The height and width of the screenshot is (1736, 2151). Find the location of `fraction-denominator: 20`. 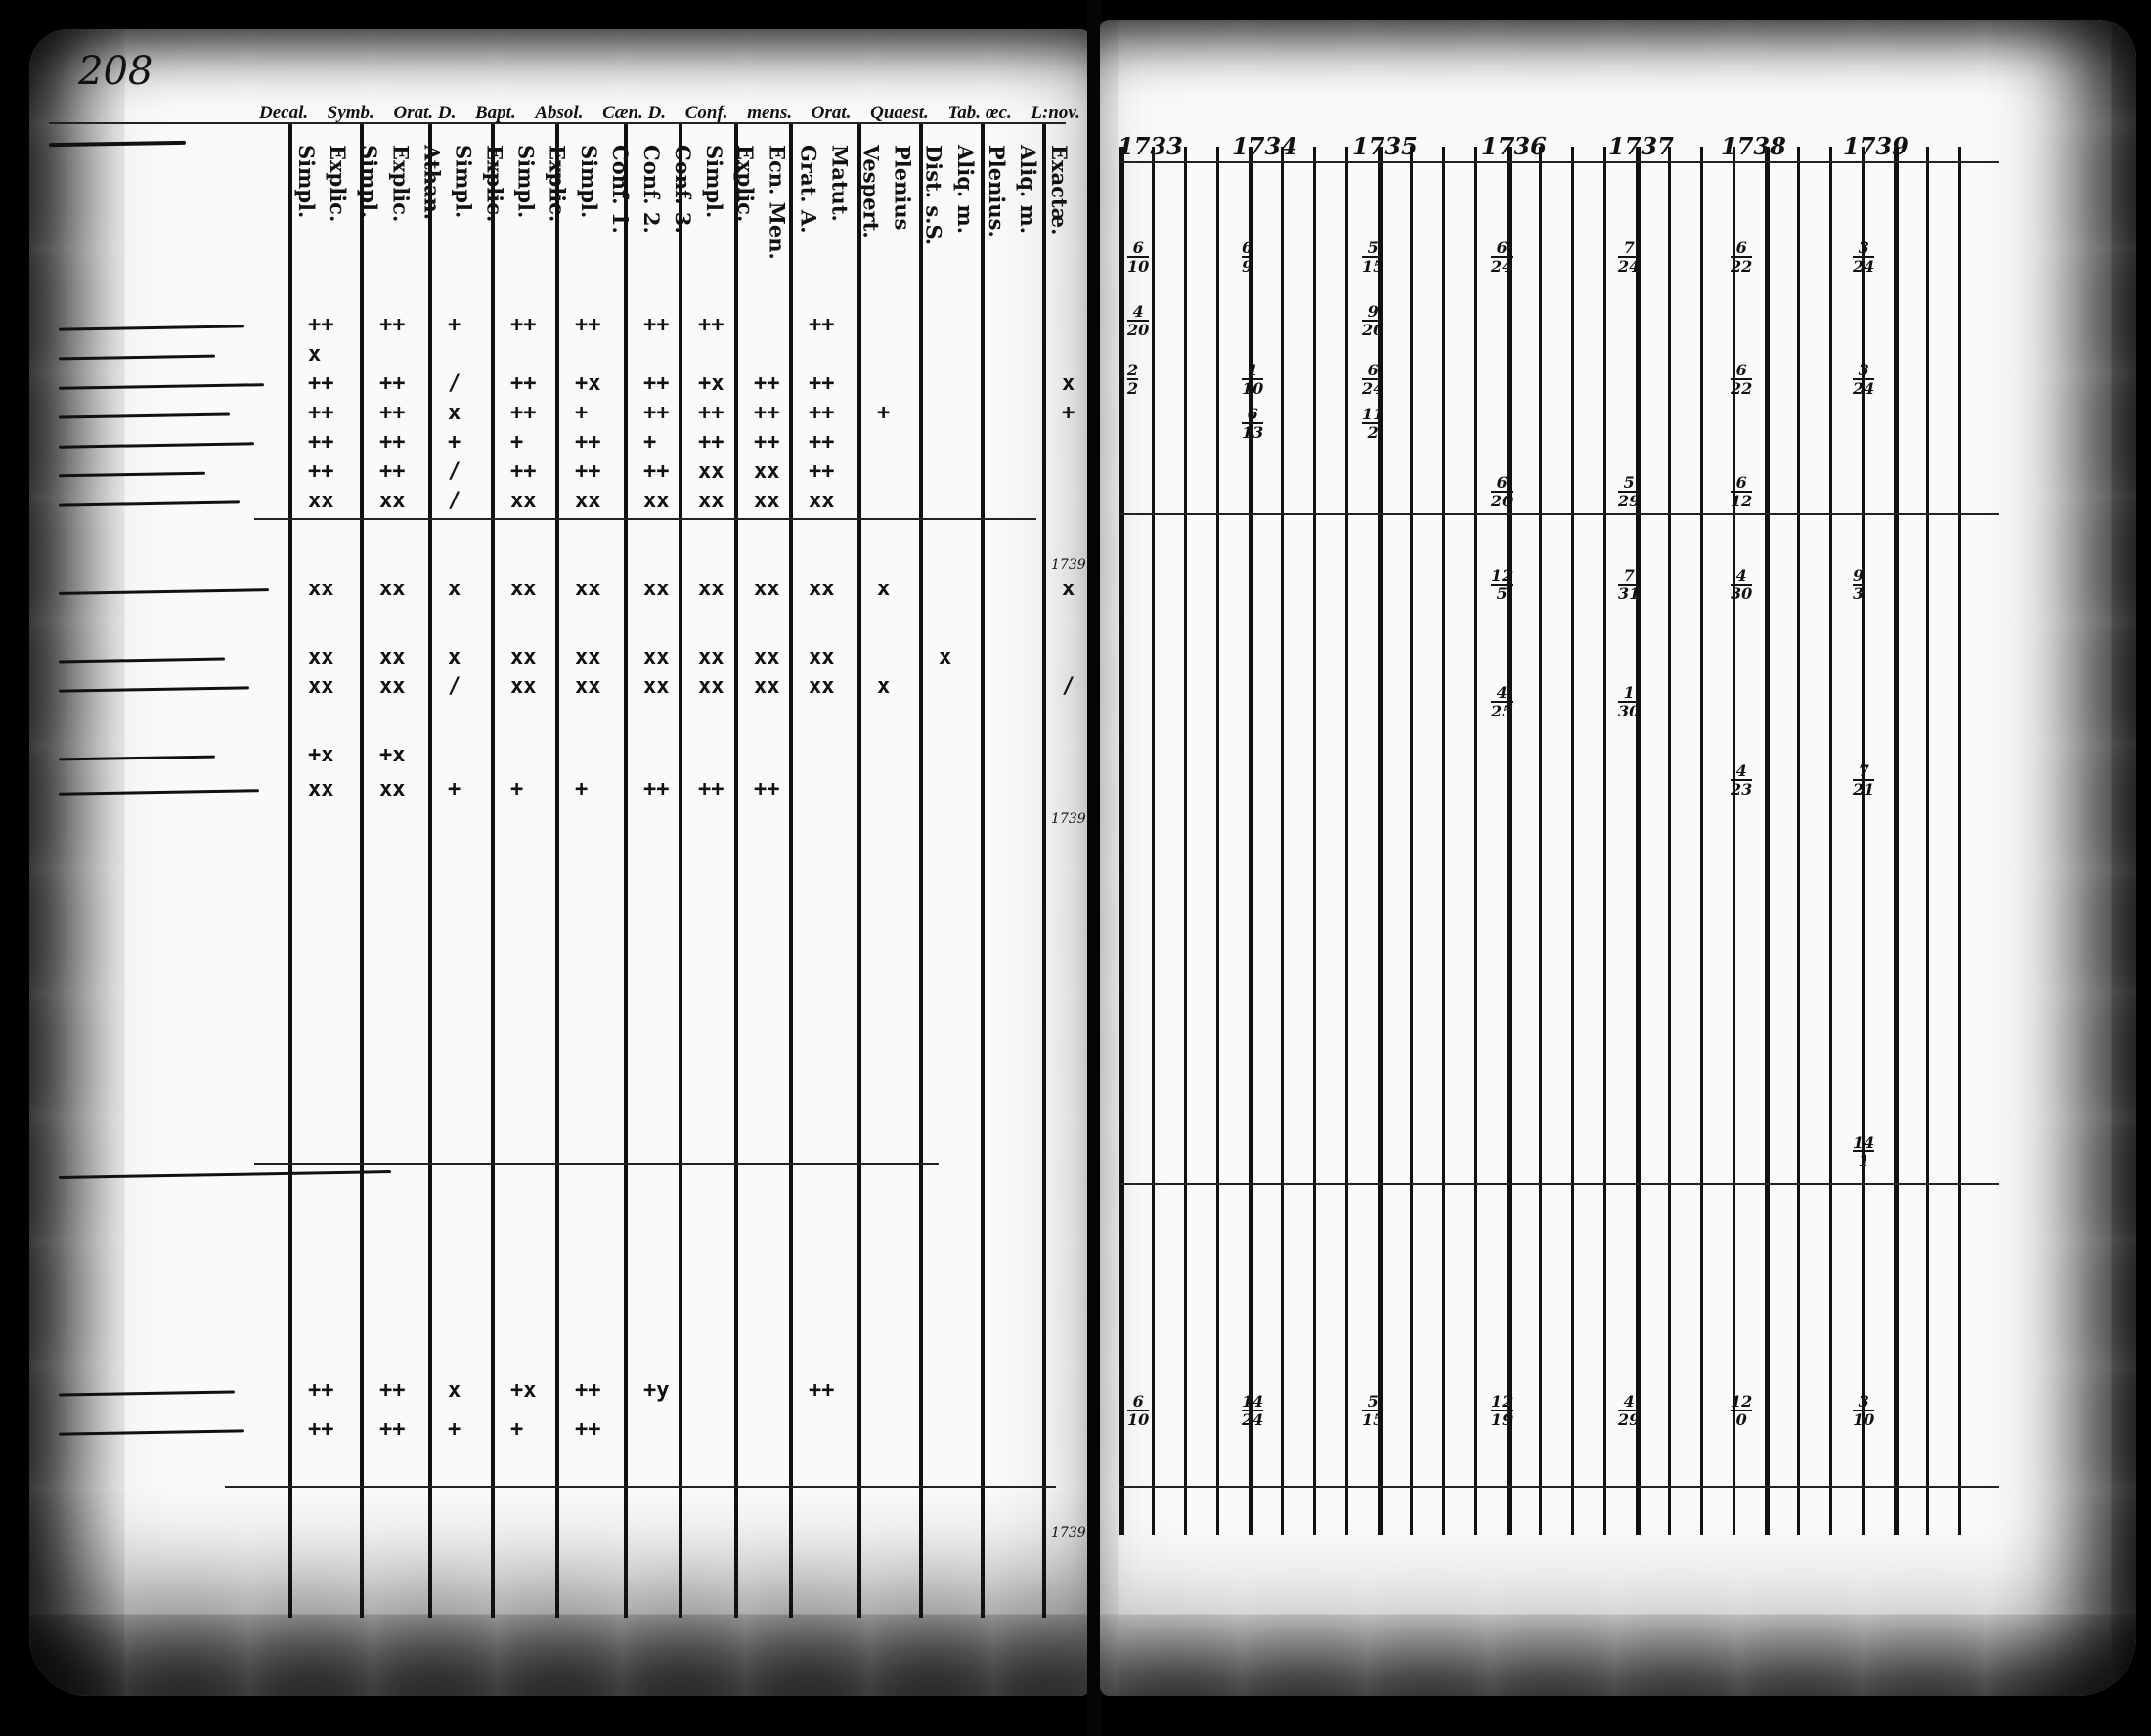

fraction-denominator: 20 is located at coordinates (1373, 329).